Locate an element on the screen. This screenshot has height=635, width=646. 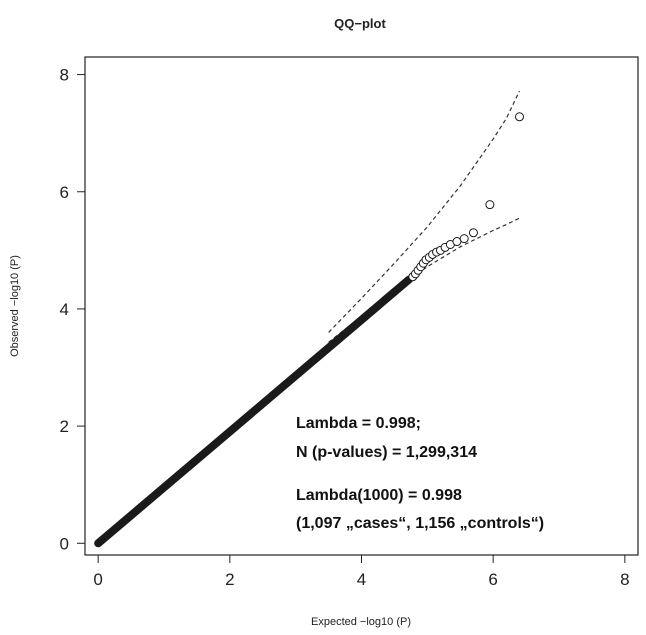
y-tick-label: 0 is located at coordinates (64, 543).